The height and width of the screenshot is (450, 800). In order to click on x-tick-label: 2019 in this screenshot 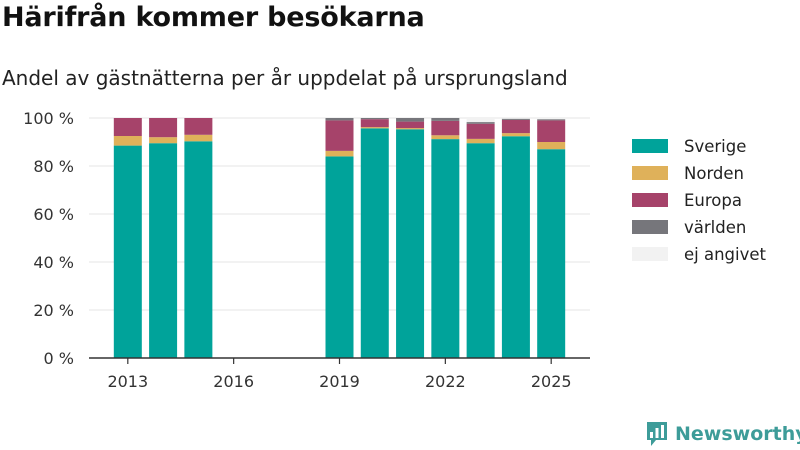, I will do `click(339, 381)`.